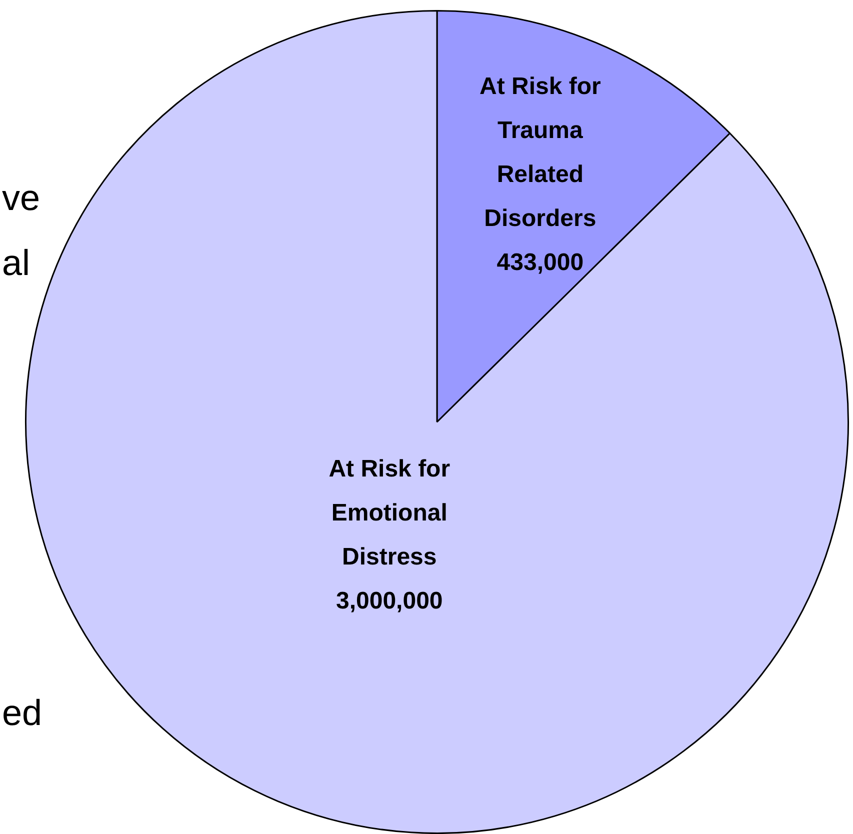 The width and height of the screenshot is (853, 834). What do you see at coordinates (540, 262) in the screenshot?
I see `data-label: 433,000` at bounding box center [540, 262].